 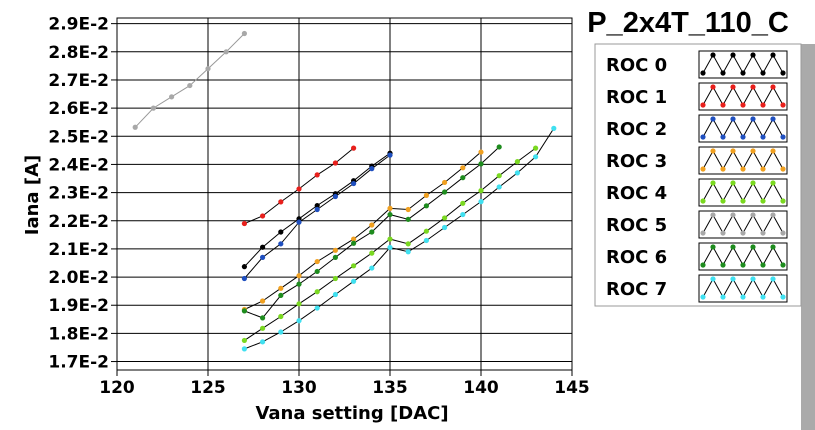 What do you see at coordinates (688, 23) in the screenshot?
I see `chart-title: P_2x4T_110_C` at bounding box center [688, 23].